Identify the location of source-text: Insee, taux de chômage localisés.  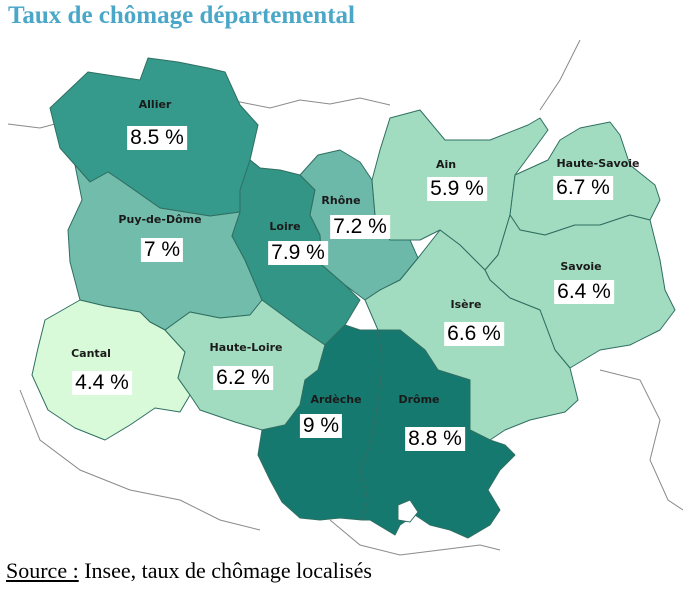
(225, 570).